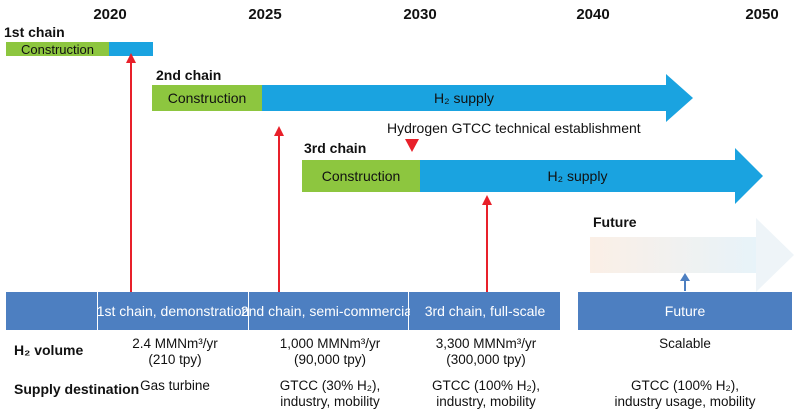 This screenshot has width=800, height=420. I want to click on supply-destination-row-label: Supply destination, so click(77, 389).